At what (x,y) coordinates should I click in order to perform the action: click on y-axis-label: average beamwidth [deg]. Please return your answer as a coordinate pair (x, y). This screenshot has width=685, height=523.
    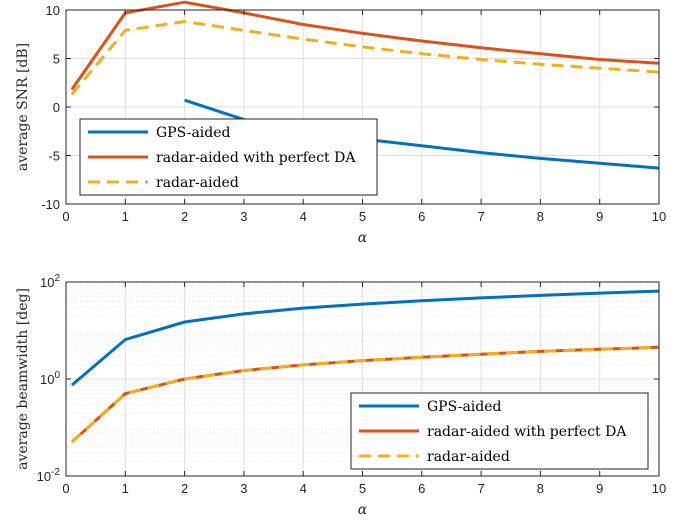
    Looking at the image, I should click on (23, 379).